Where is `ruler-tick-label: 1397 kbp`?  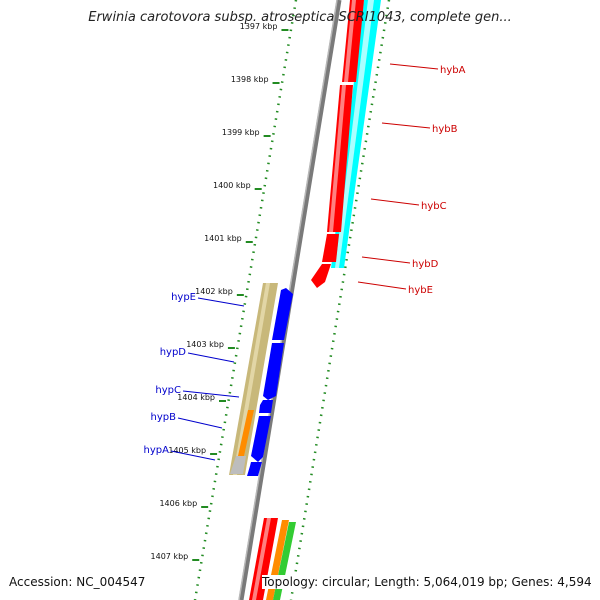
ruler-tick-label: 1397 kbp is located at coordinates (259, 26).